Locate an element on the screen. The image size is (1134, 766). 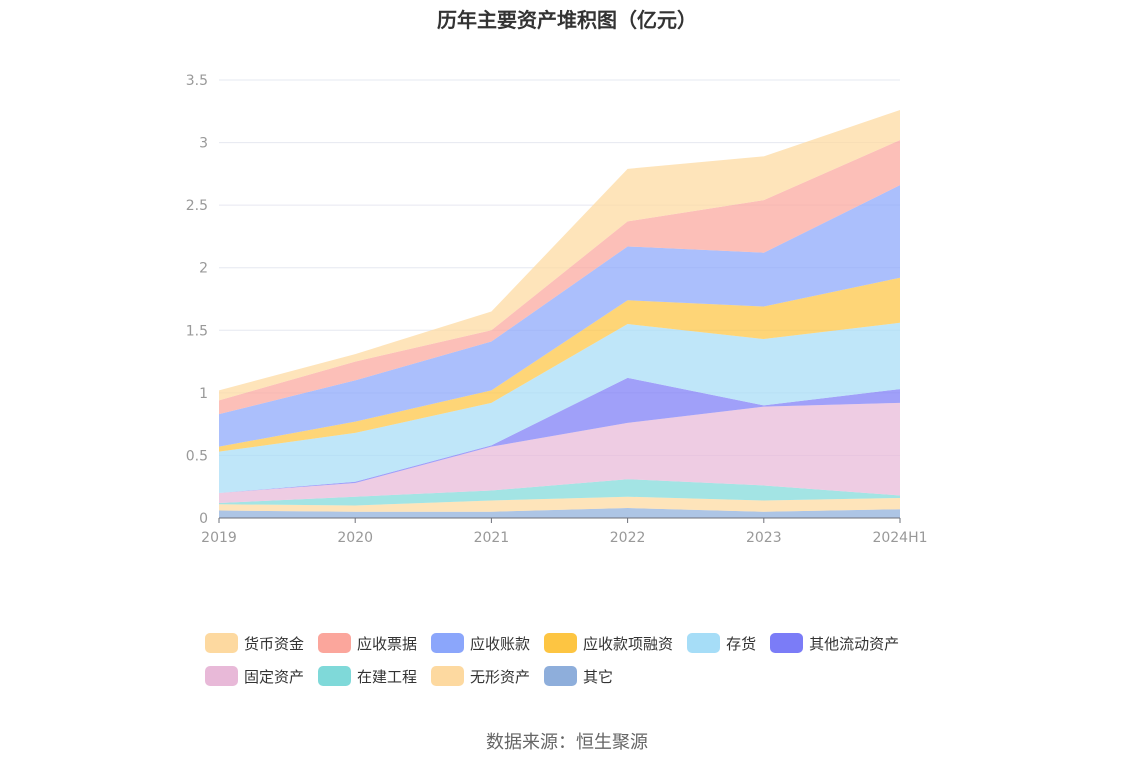
x-tick-label: 2024H1 is located at coordinates (899, 538).